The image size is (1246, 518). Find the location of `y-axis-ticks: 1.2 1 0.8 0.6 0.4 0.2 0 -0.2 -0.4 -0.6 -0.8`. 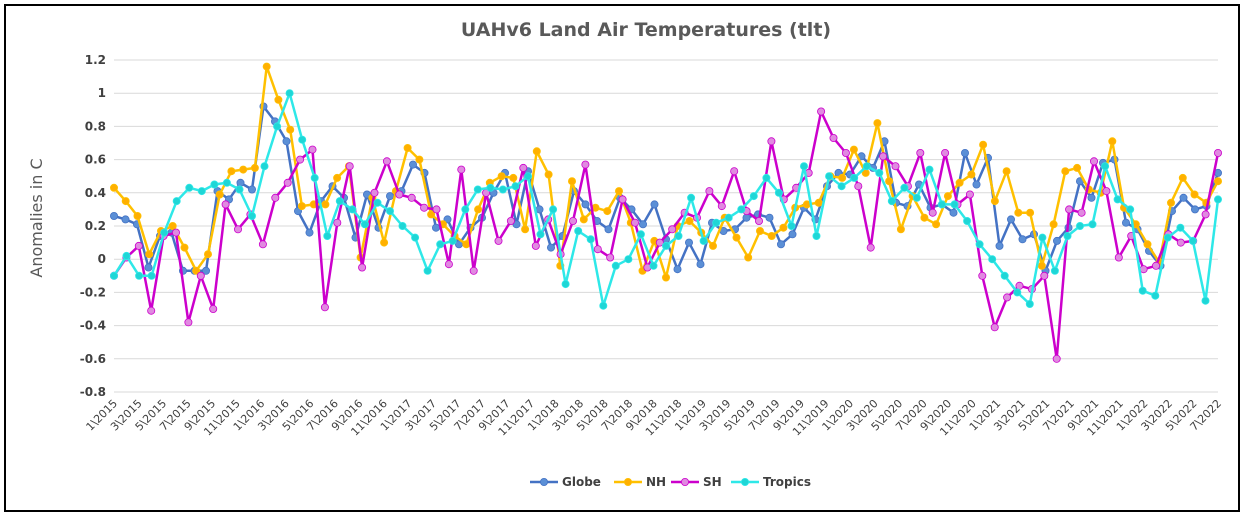

y-axis-ticks: 1.2 1 0.8 0.6 0.4 0.2 0 -0.2 -0.4 -0.6 -0.8 is located at coordinates (93, 226).